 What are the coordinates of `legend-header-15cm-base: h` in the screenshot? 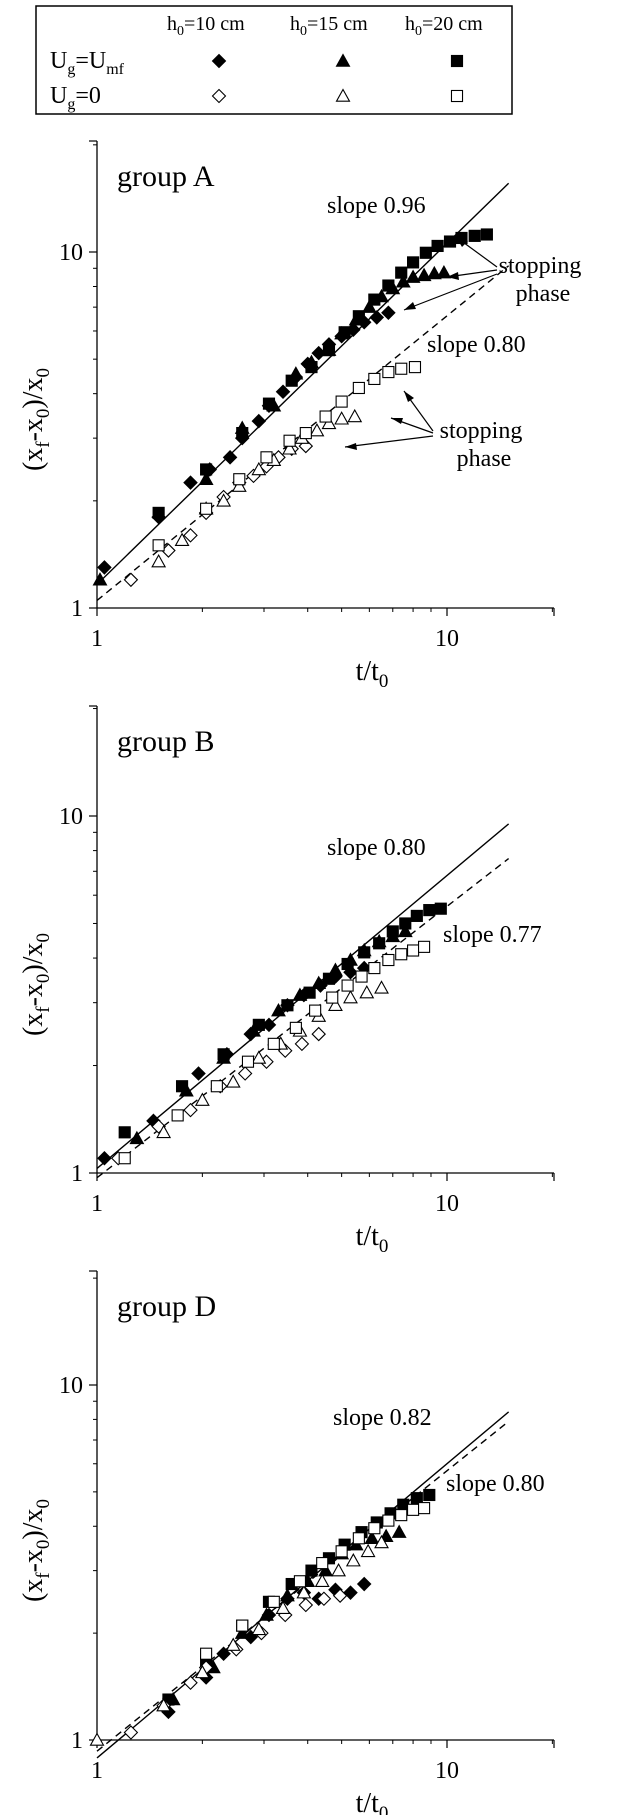 It's located at (295, 24).